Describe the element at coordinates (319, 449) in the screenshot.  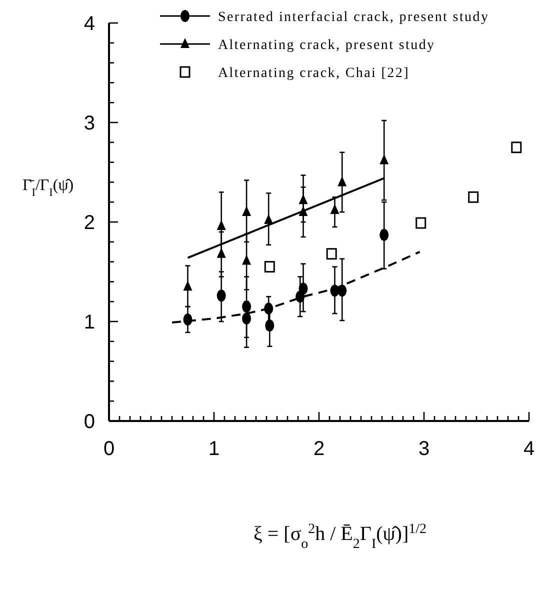
I see `x-tick-label: 2` at that location.